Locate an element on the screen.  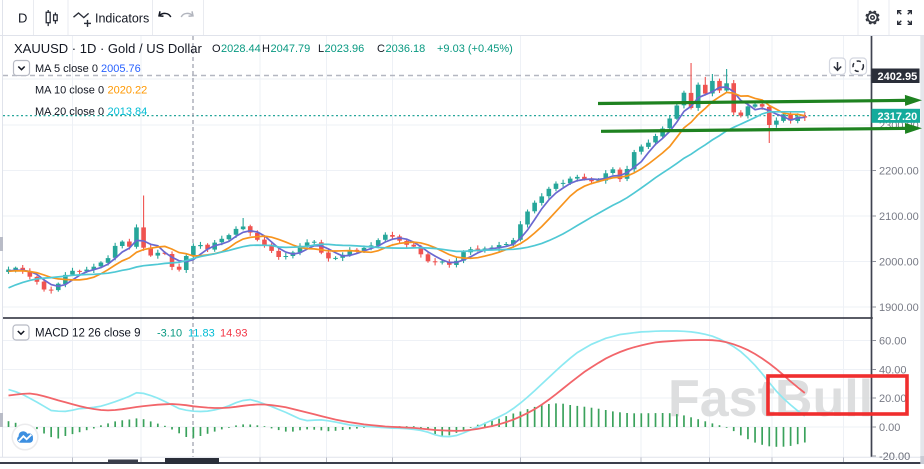
svg-text: 2023.96 is located at coordinates (345, 49).